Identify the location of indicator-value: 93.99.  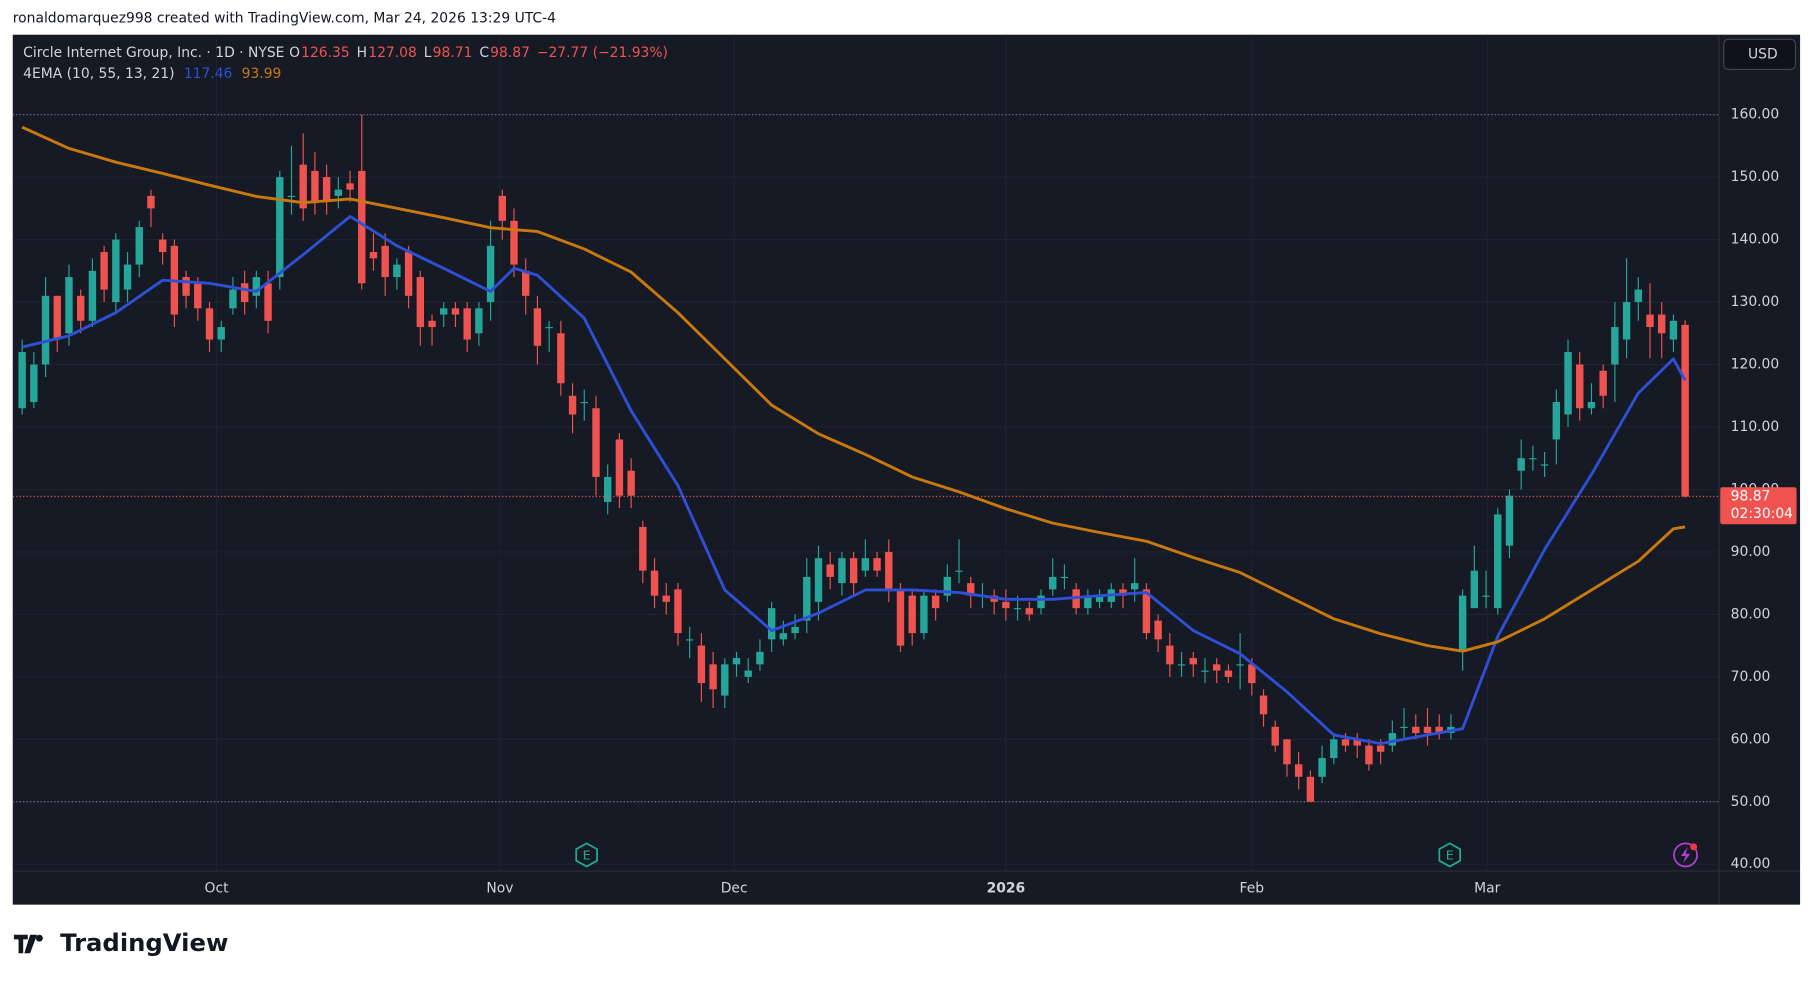
(262, 74).